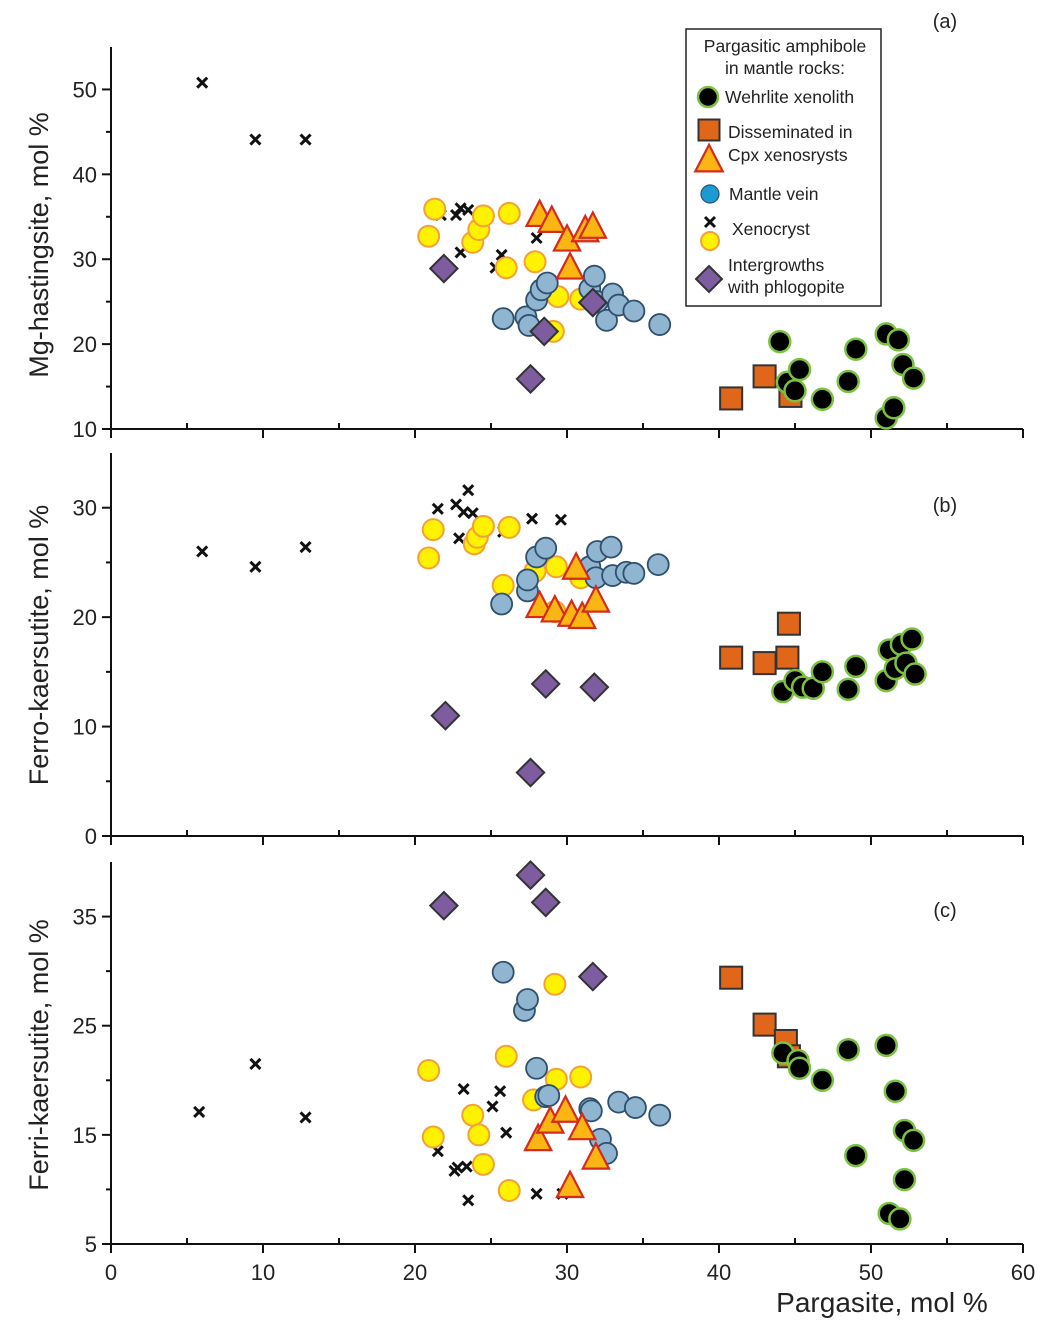 This screenshot has width=1058, height=1323. I want to click on legend-symbol-wehrlite, so click(708, 97).